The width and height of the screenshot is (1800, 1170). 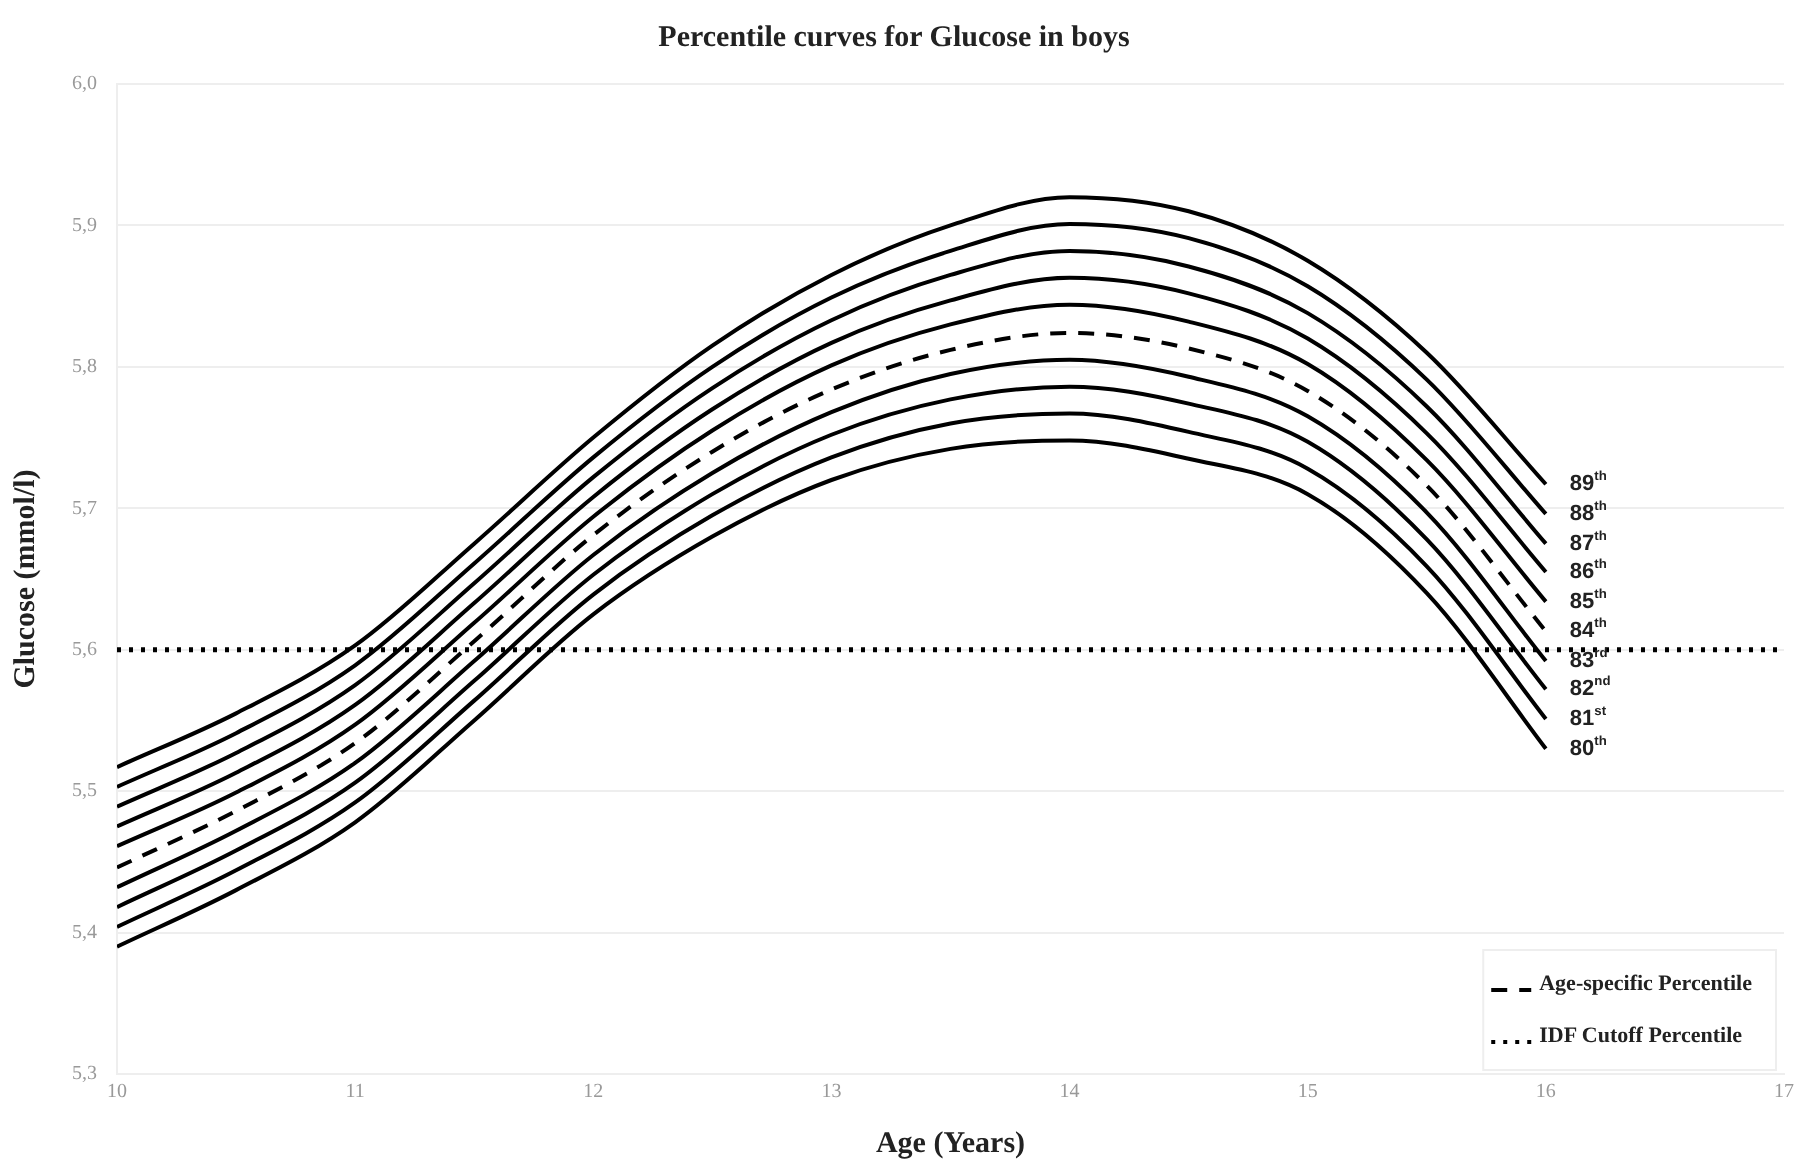 What do you see at coordinates (1069, 1092) in the screenshot?
I see `x-tick-label: 14` at bounding box center [1069, 1092].